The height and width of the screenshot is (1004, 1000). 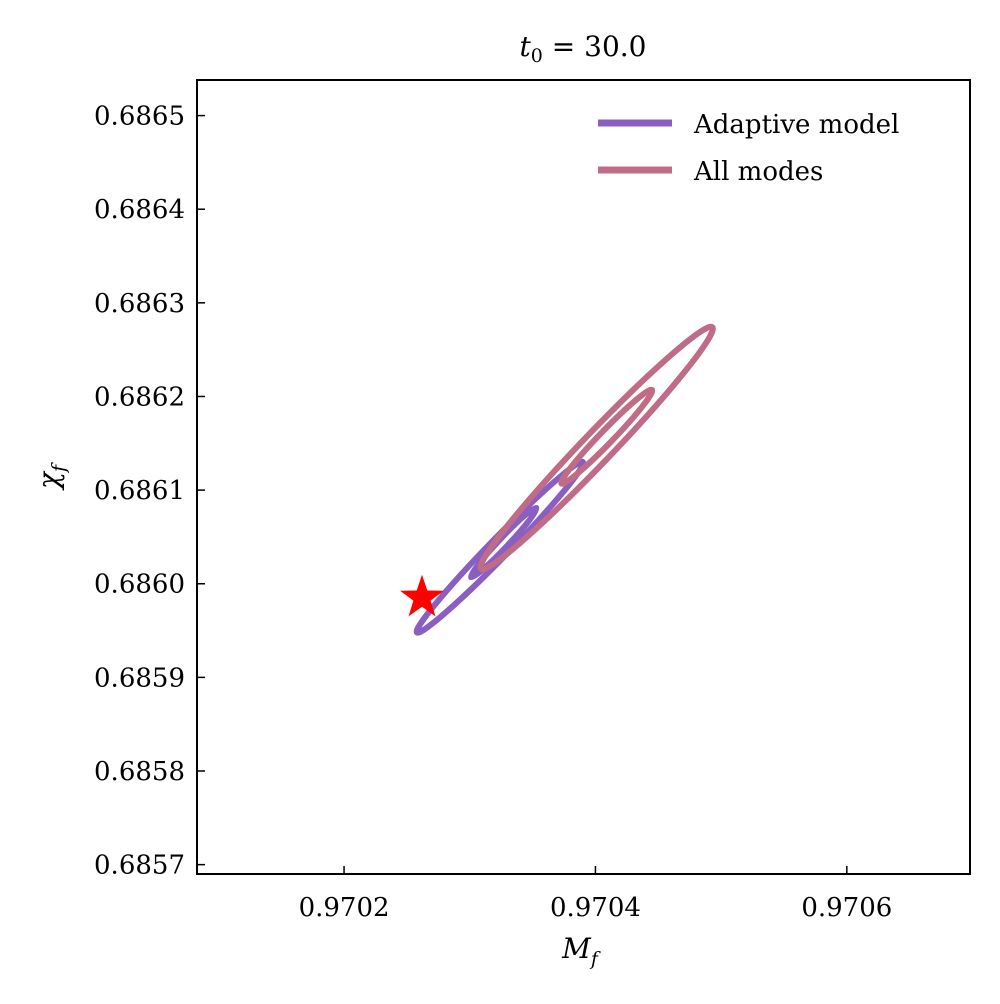 What do you see at coordinates (846, 908) in the screenshot?
I see `x-tick-label: 0.9706` at bounding box center [846, 908].